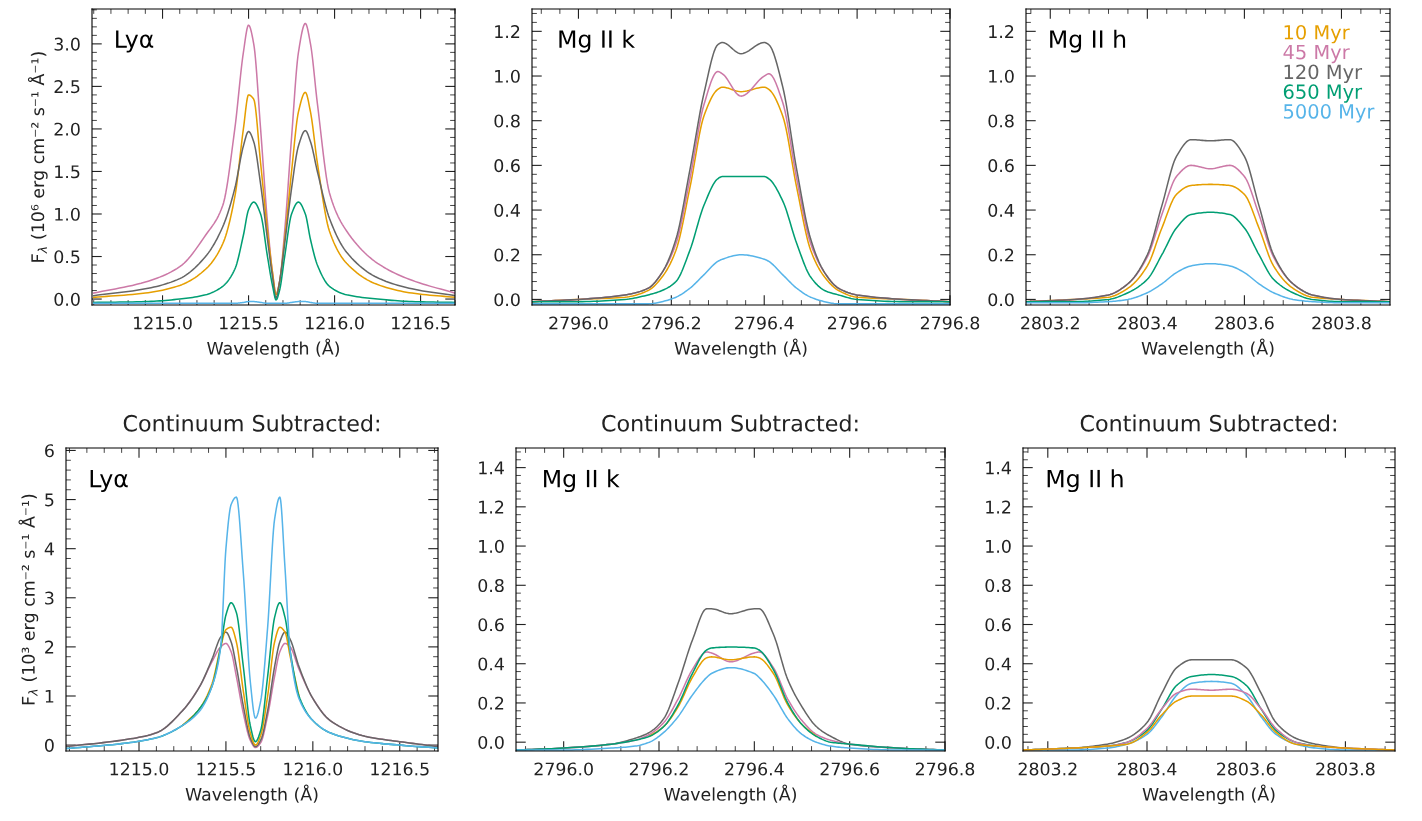 Image resolution: width=1422 pixels, height=821 pixels. What do you see at coordinates (49, 745) in the screenshot?
I see `y-tick-label: 0` at bounding box center [49, 745].